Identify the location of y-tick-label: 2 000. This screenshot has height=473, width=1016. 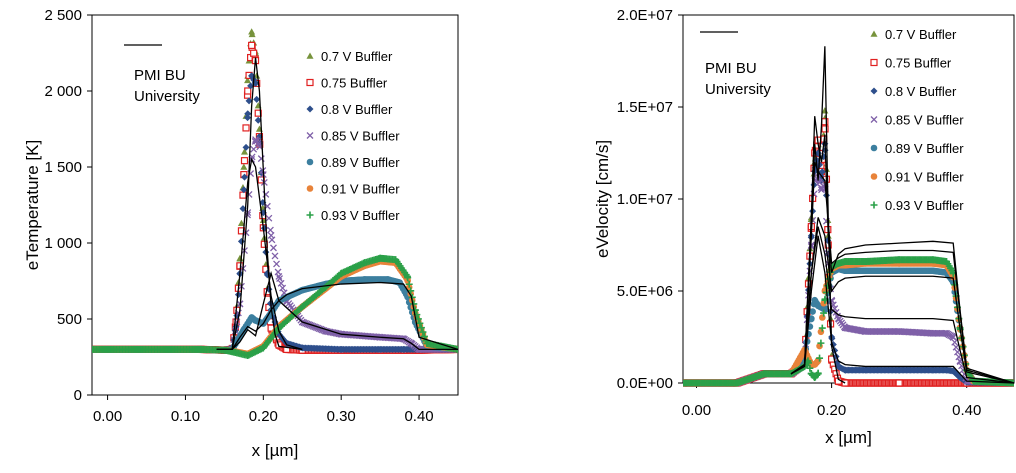
(63, 91).